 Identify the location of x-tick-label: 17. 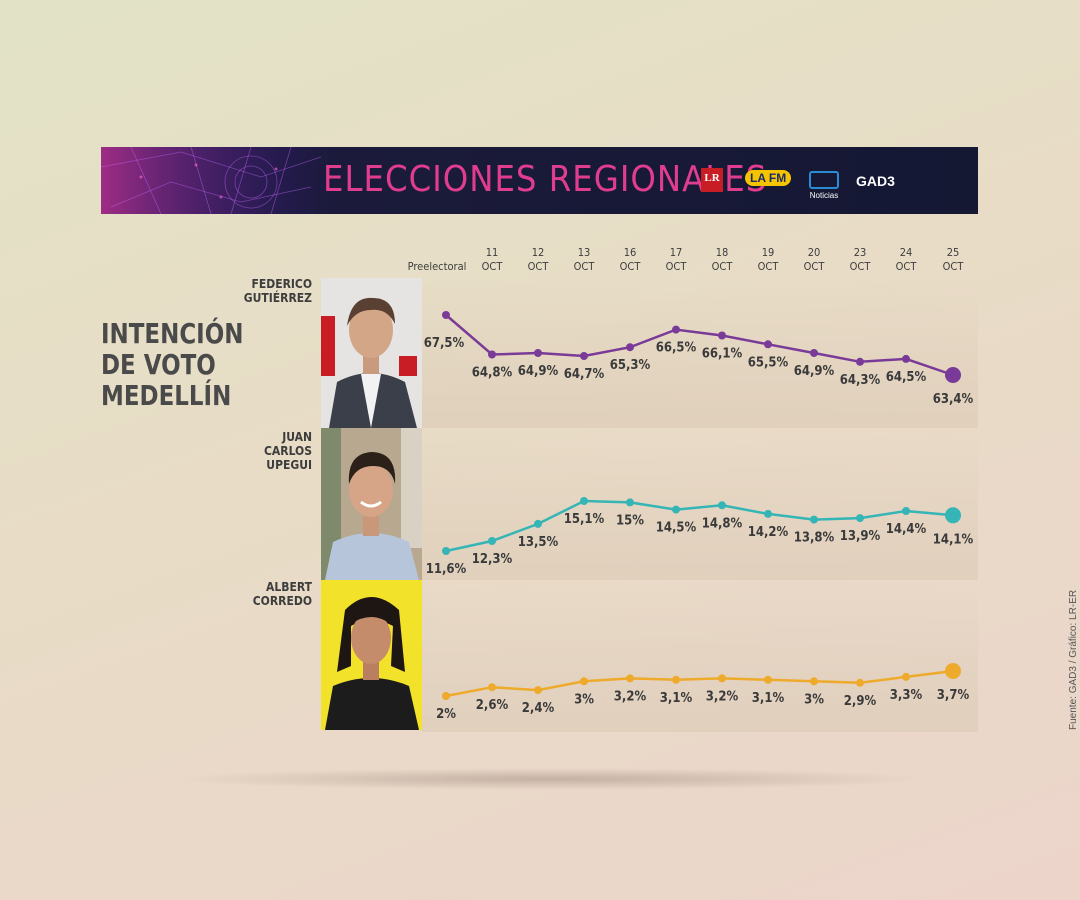
(676, 252).